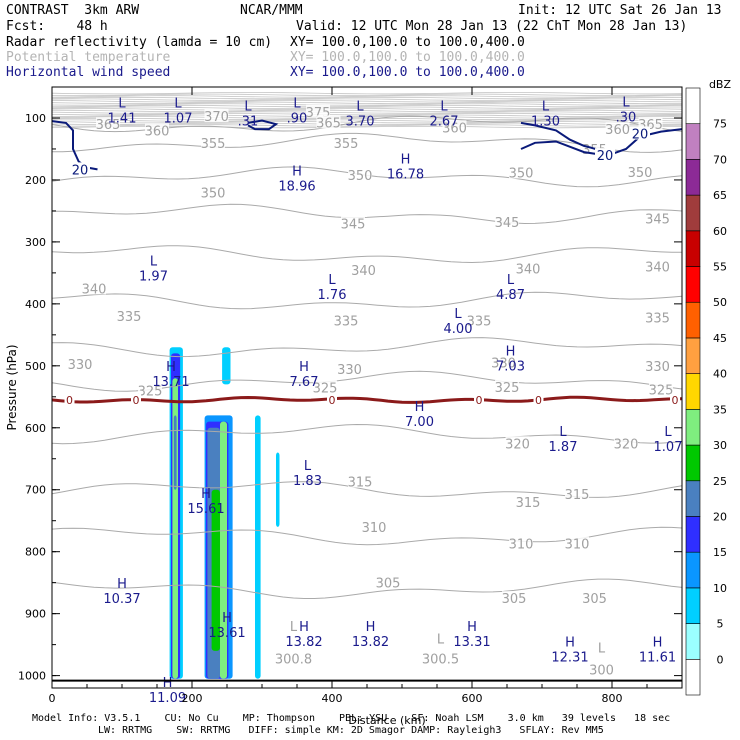 The width and height of the screenshot is (740, 740). I want to click on y-tick-label: 200, so click(35, 180).